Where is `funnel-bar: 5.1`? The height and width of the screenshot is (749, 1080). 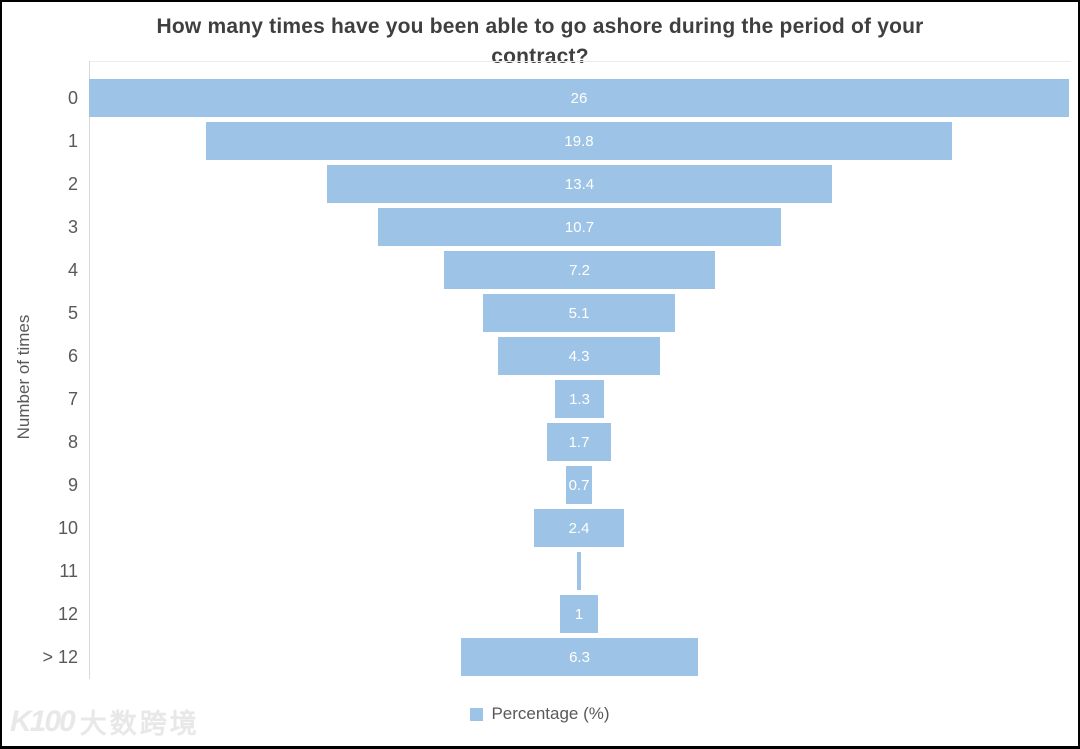 funnel-bar: 5.1 is located at coordinates (579, 313).